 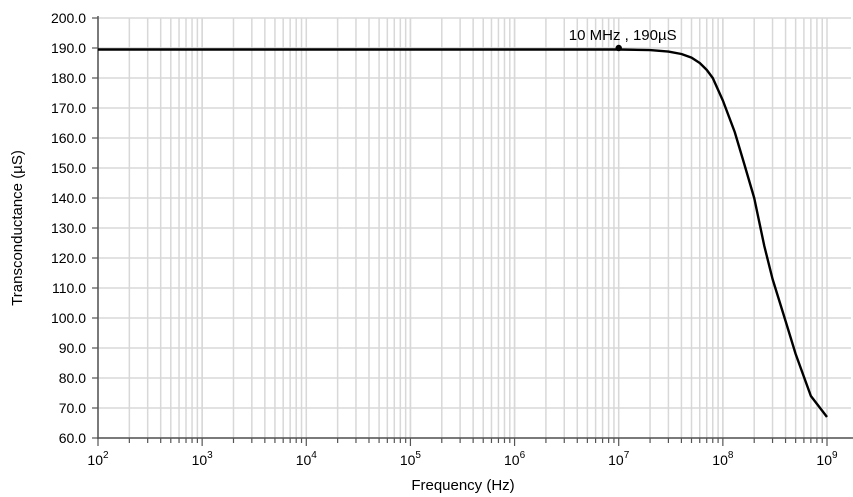 What do you see at coordinates (72, 348) in the screenshot?
I see `y-tick-label: 90.0` at bounding box center [72, 348].